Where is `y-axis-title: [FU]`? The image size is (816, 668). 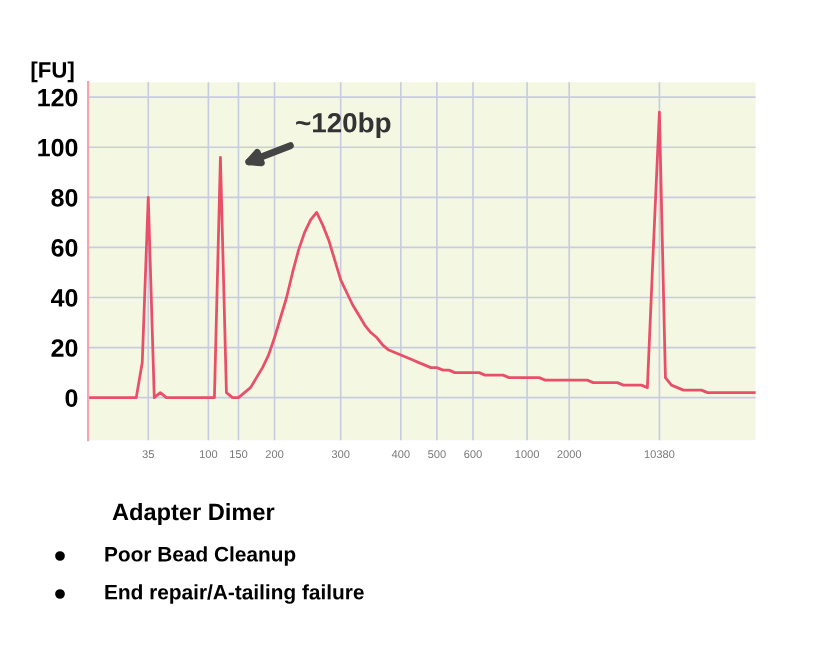
y-axis-title: [FU] is located at coordinates (52, 72).